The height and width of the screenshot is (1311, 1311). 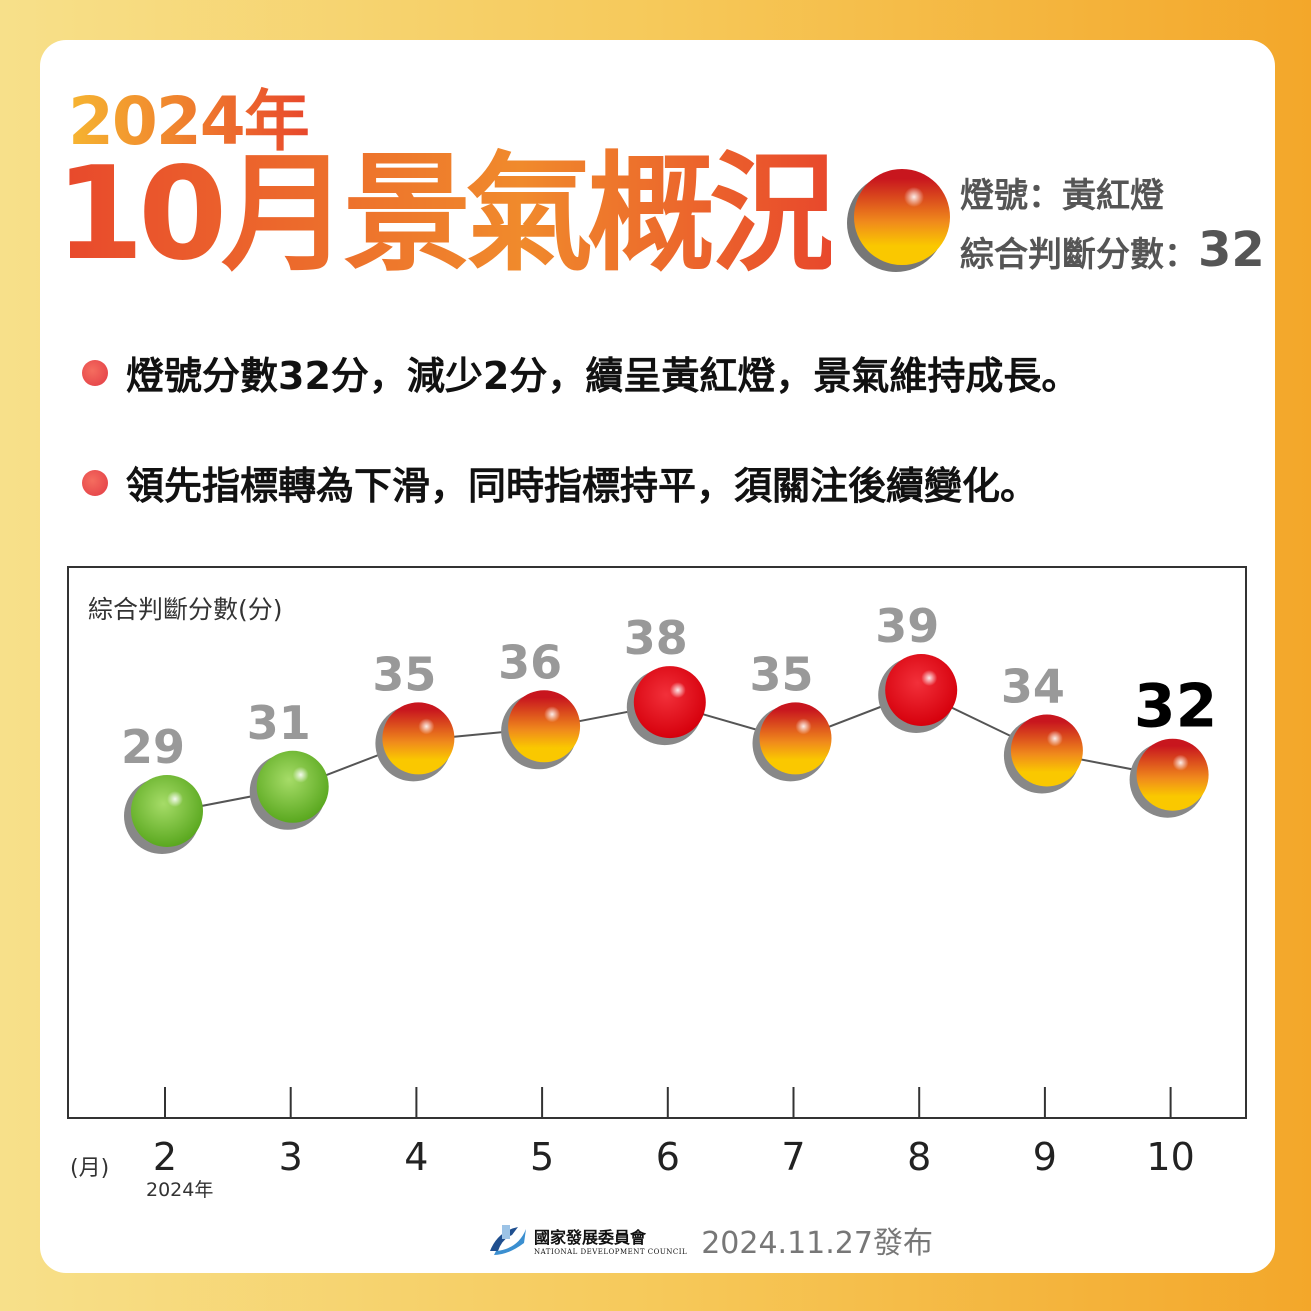 What do you see at coordinates (919, 1157) in the screenshot?
I see `x-tick-label: 8` at bounding box center [919, 1157].